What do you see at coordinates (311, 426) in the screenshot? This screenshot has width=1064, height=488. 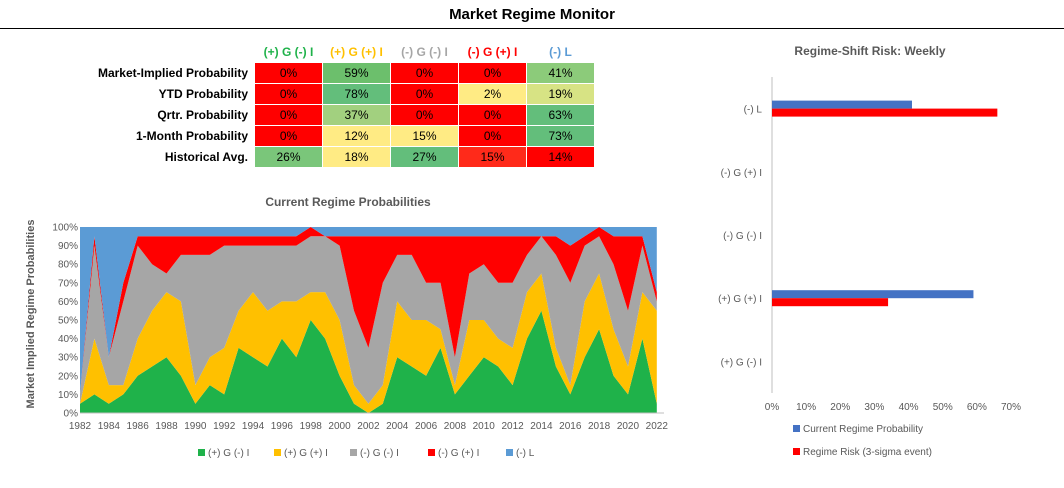 I see `x-tick-label: 1998` at bounding box center [311, 426].